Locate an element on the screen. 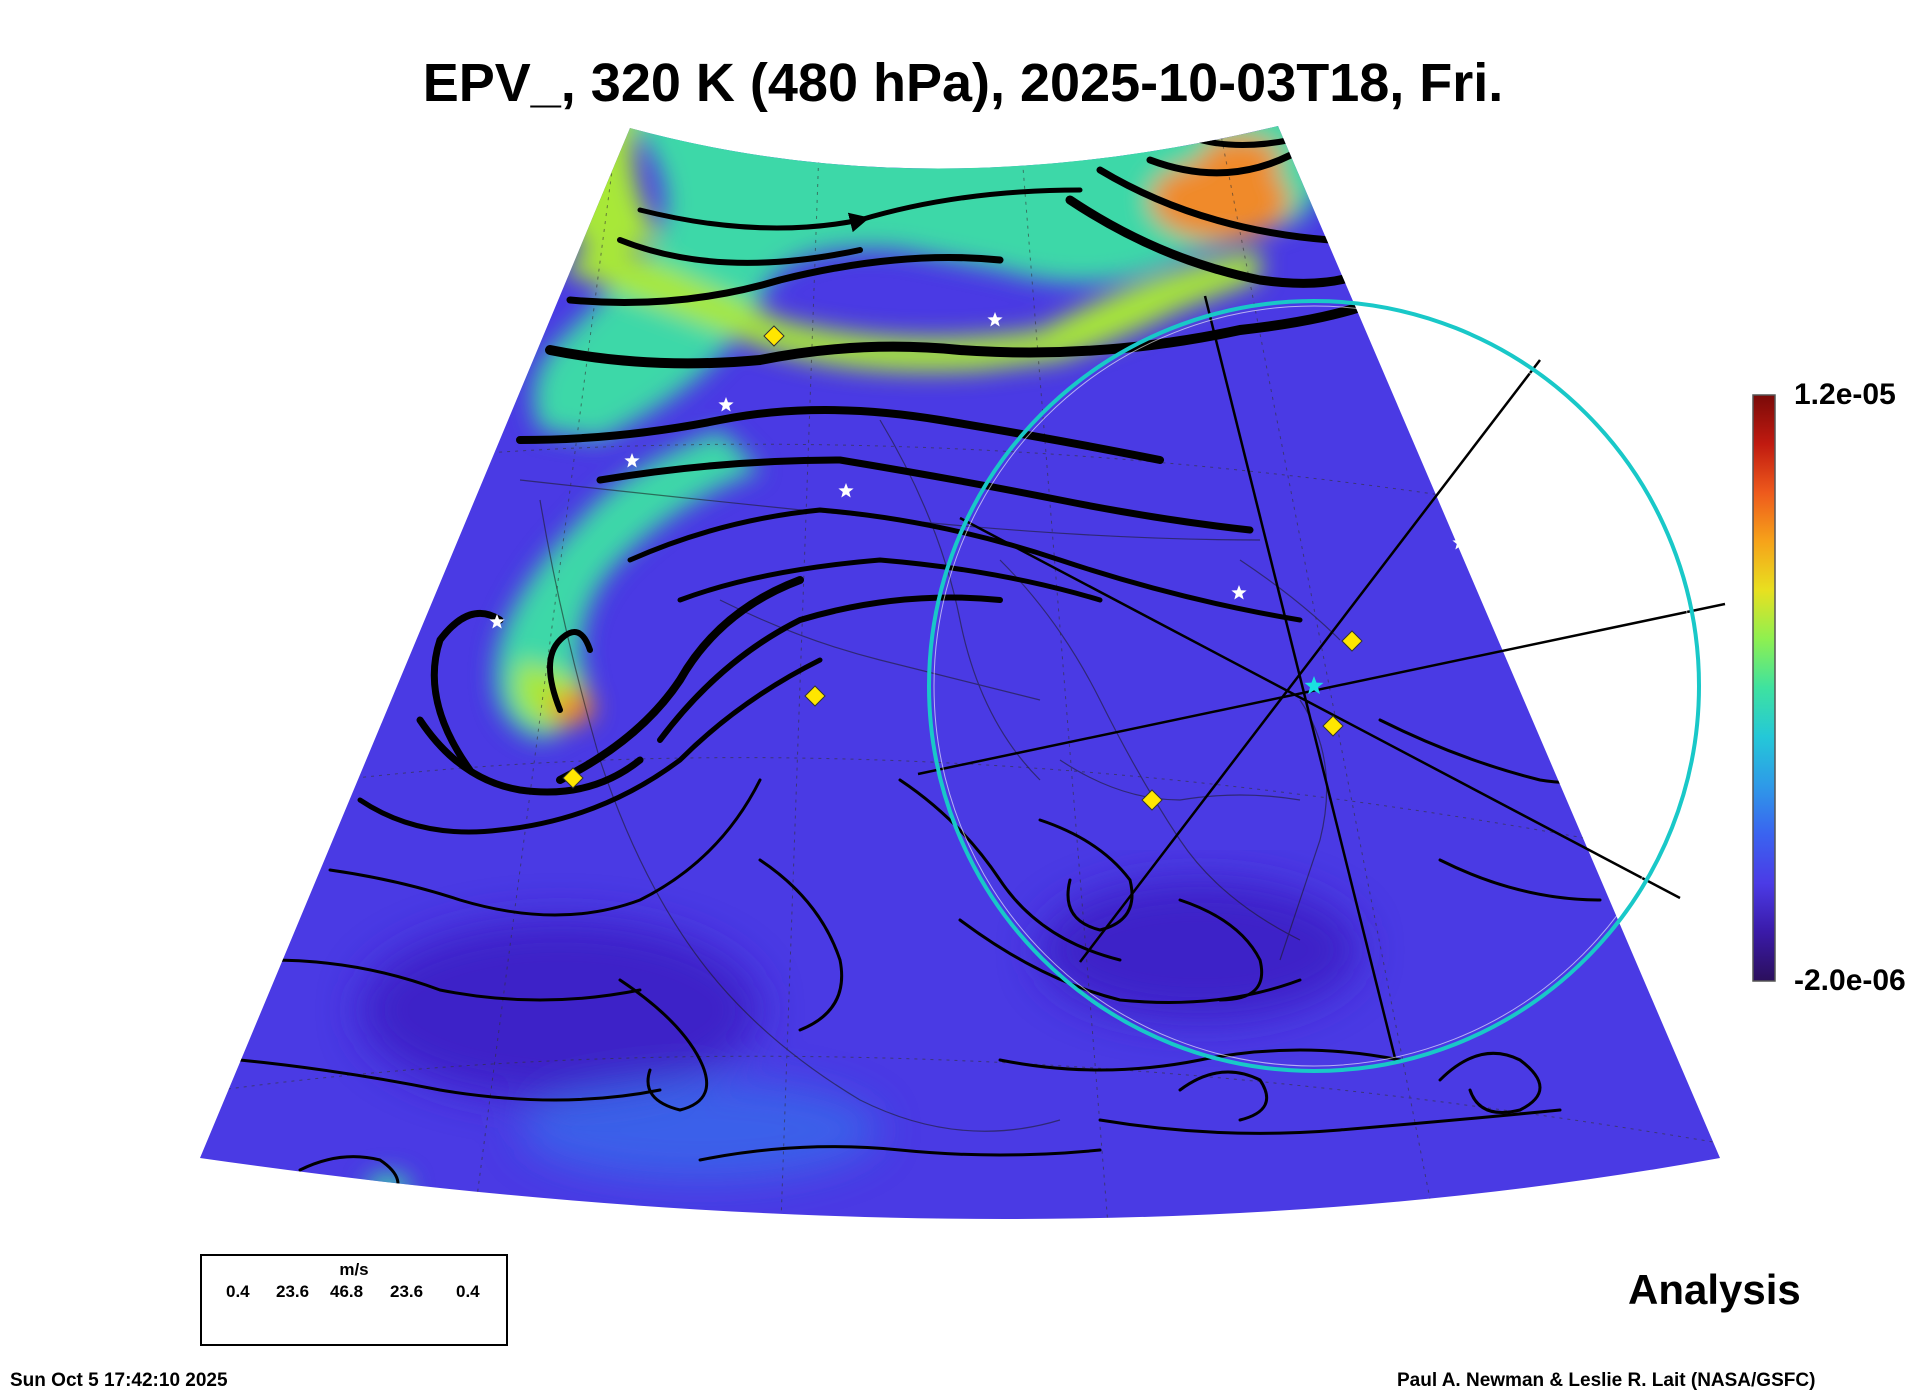 This screenshot has height=1394, width=1926. footer-timestamp: Sun Oct 5 17:42:10 2025 is located at coordinates (119, 1380).